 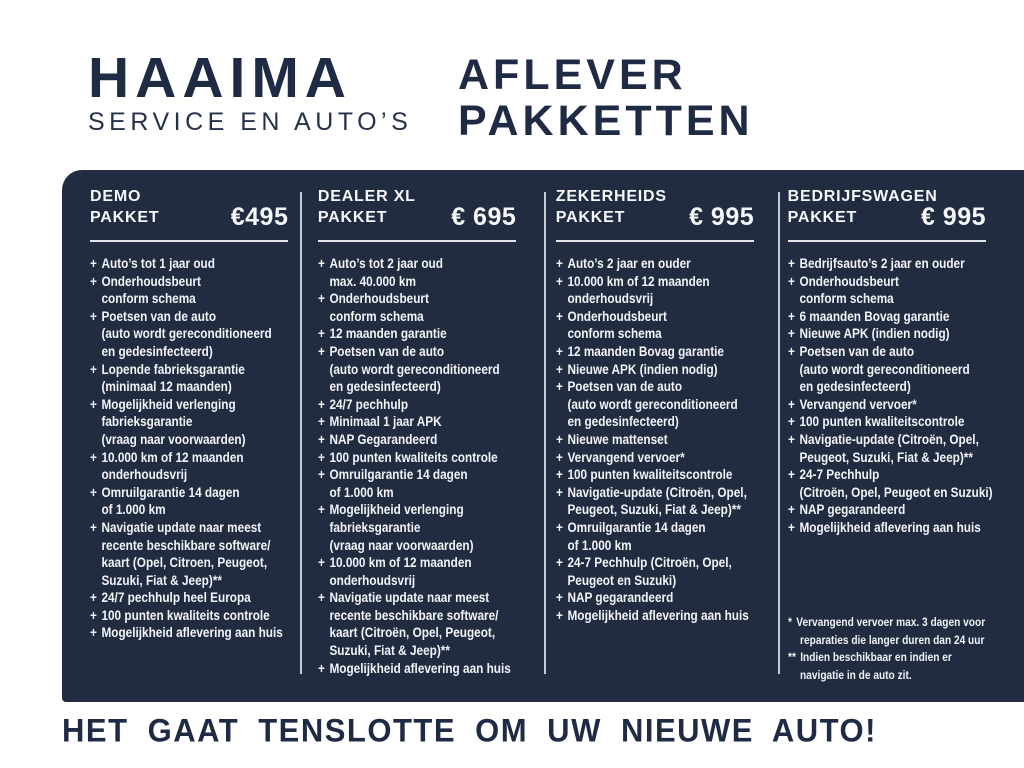 What do you see at coordinates (133, 510) in the screenshot?
I see `feature-line: of 1.000 km` at bounding box center [133, 510].